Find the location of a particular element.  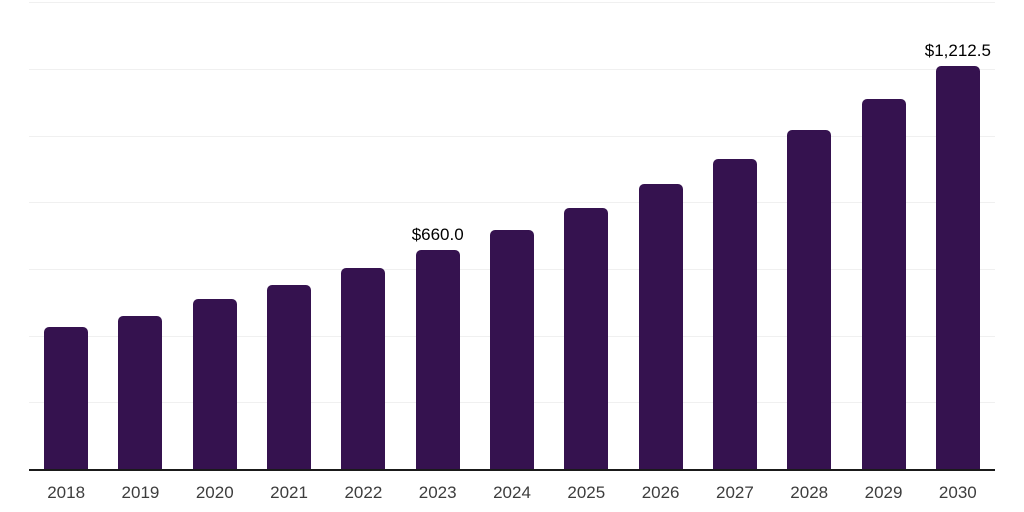

bar-2030: $1,212.5 is located at coordinates (958, 255).